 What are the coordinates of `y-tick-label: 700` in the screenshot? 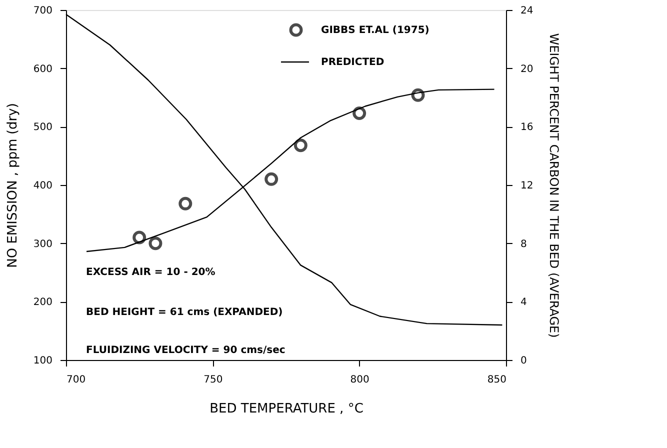 It's located at (42, 11).